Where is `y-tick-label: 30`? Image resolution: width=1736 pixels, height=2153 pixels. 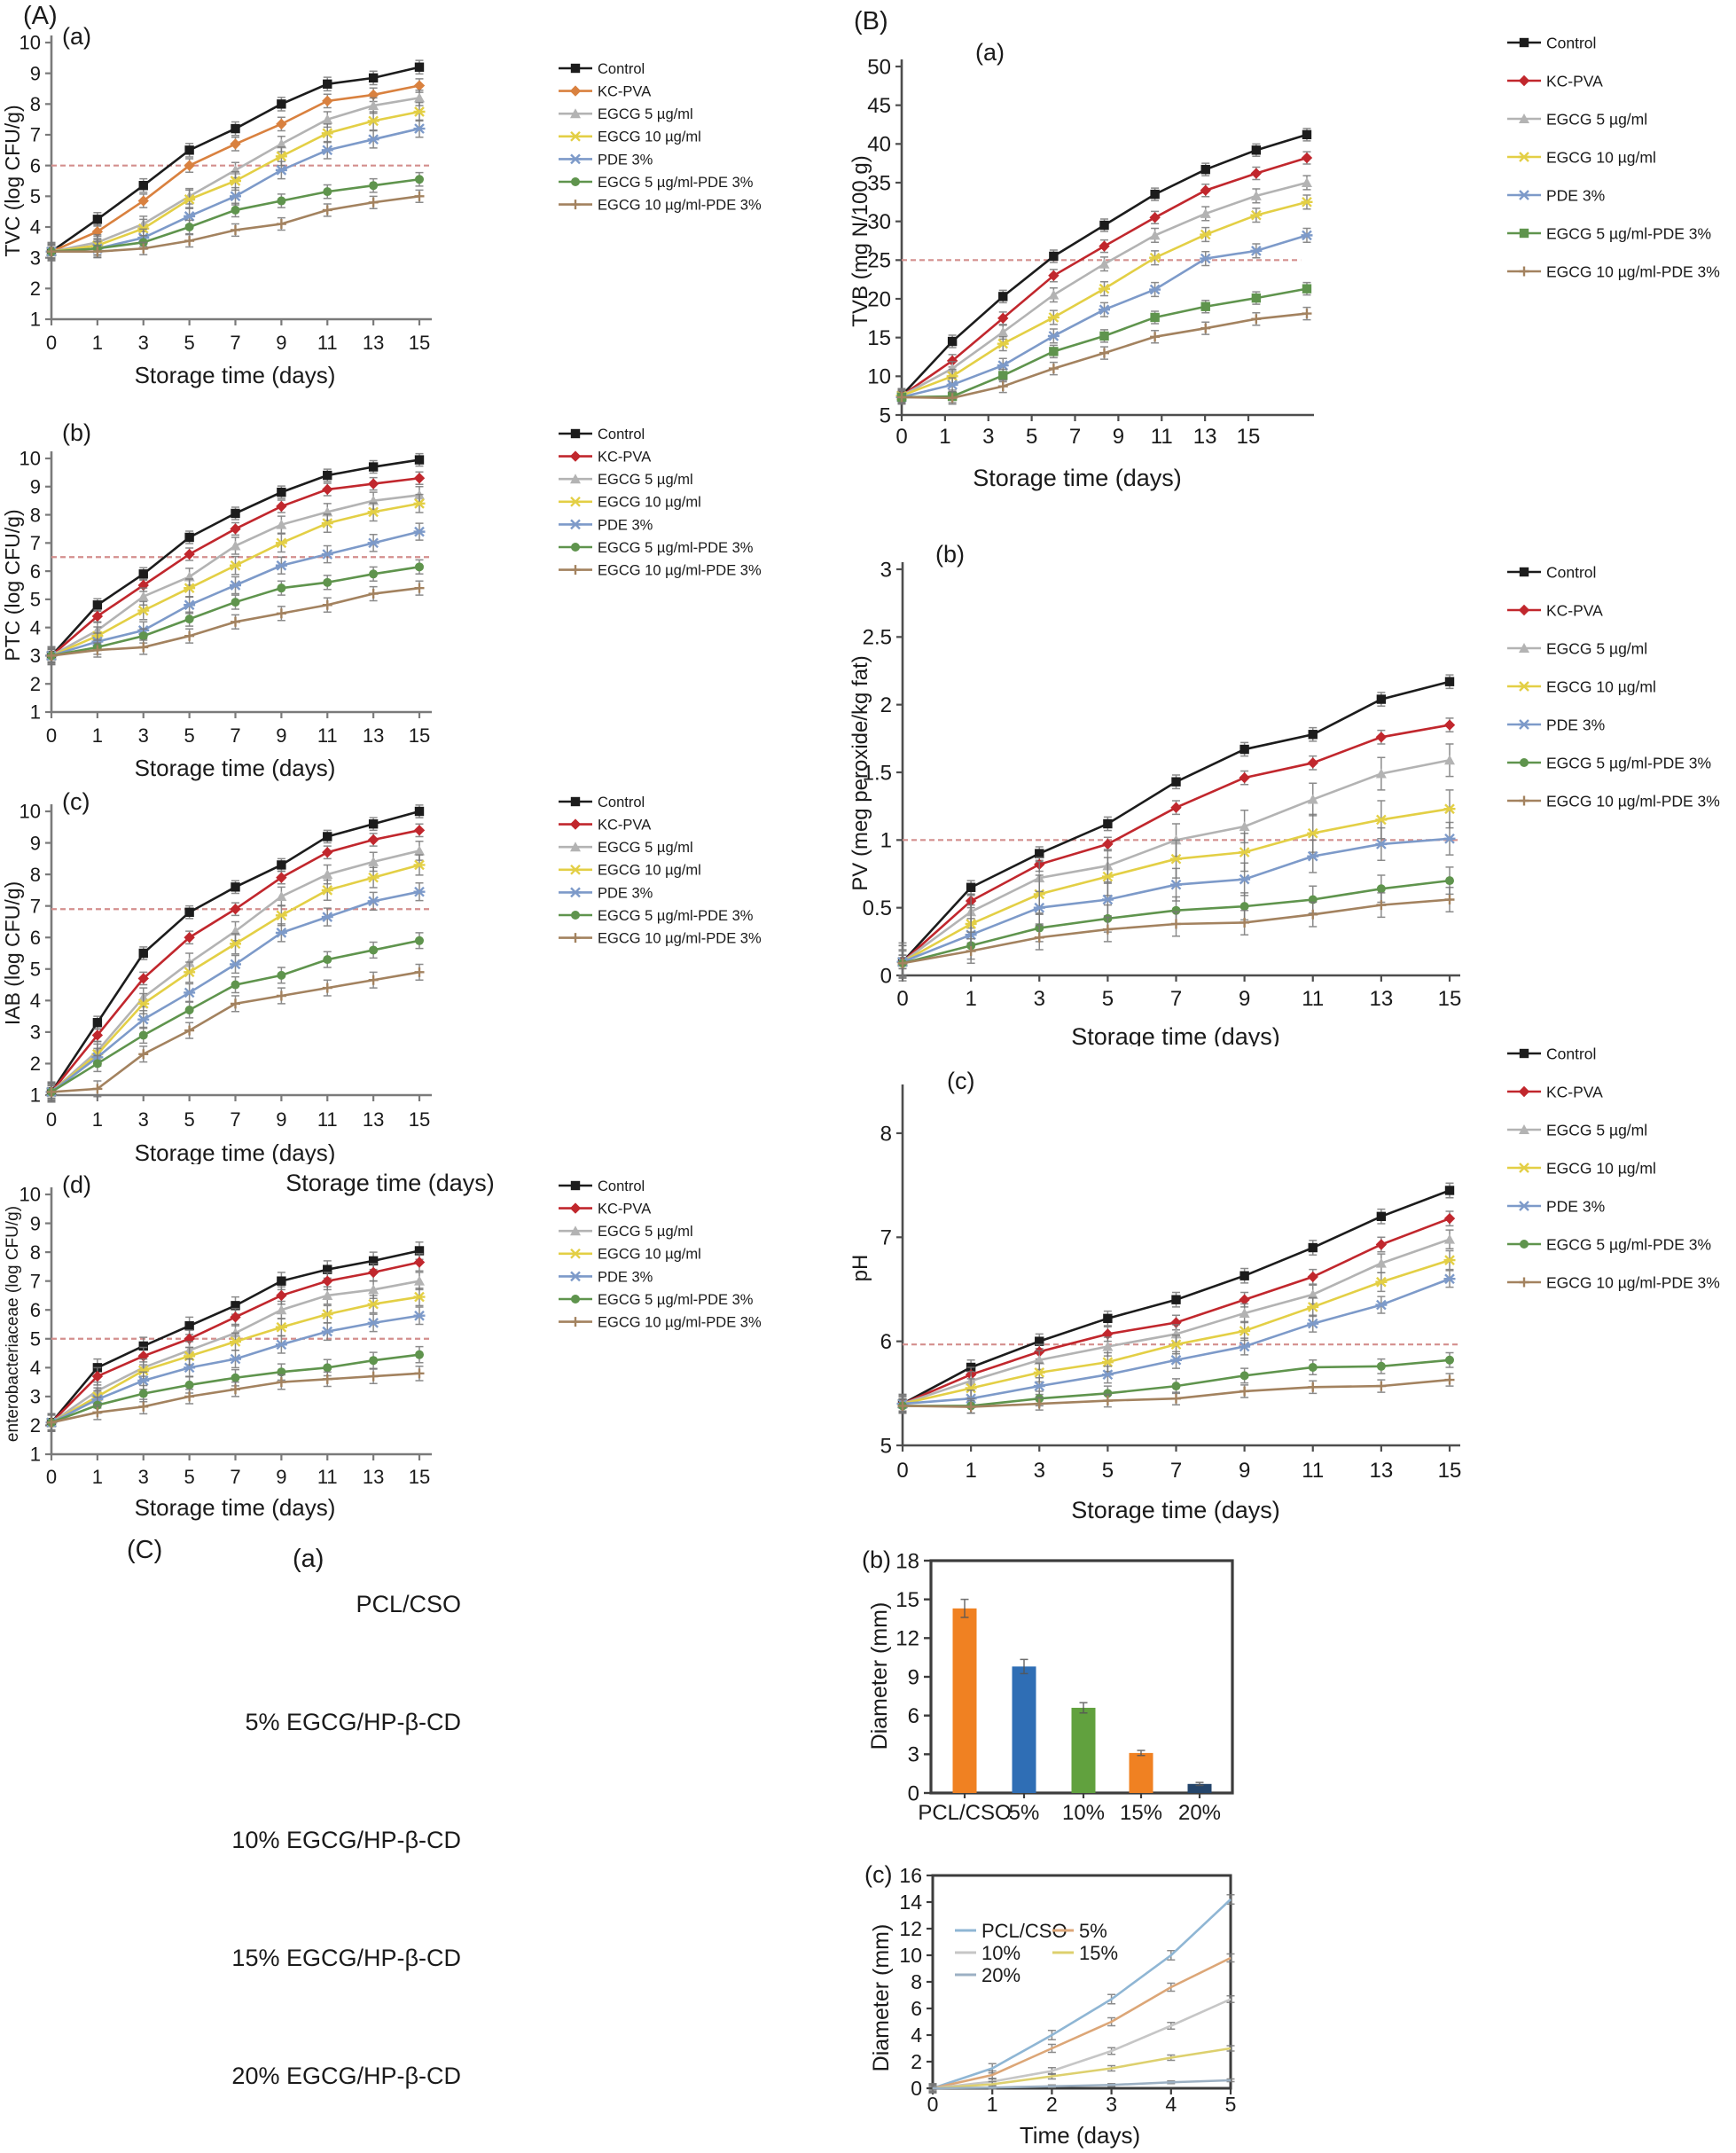
y-tick-label: 30 is located at coordinates (879, 222).